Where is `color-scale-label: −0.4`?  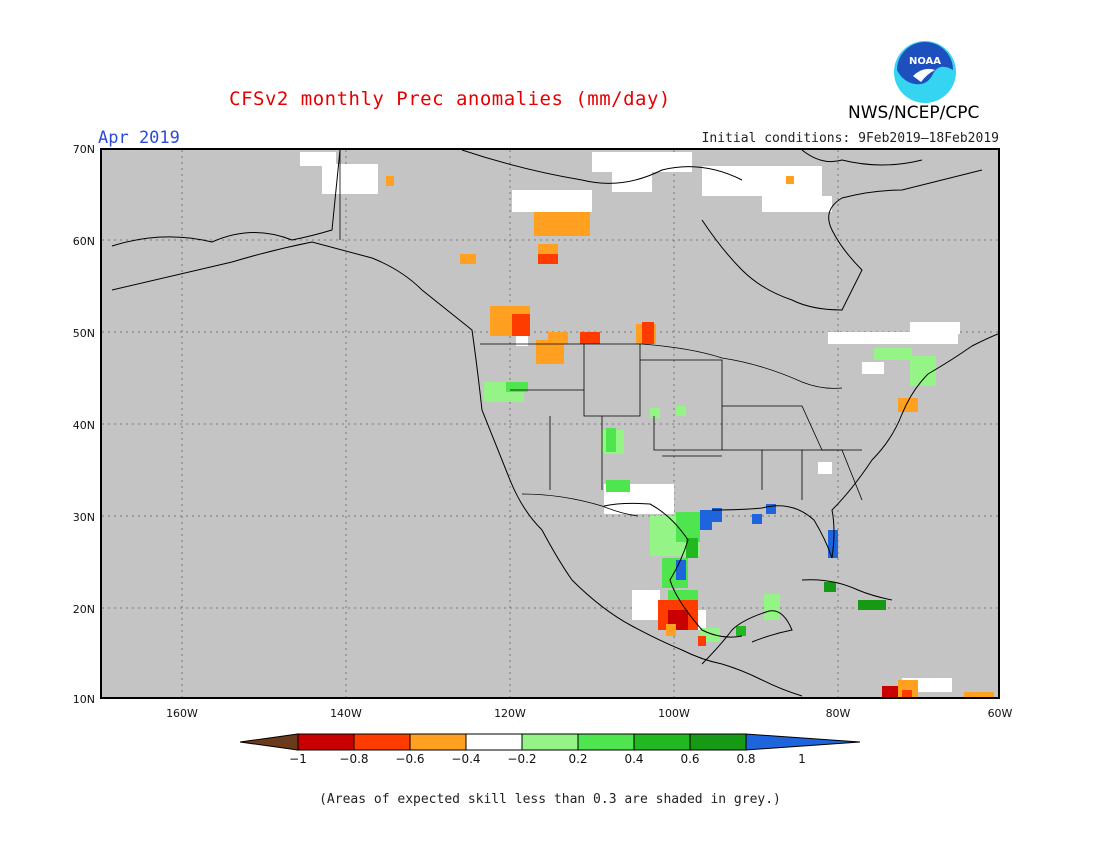 color-scale-label: −0.4 is located at coordinates (466, 759).